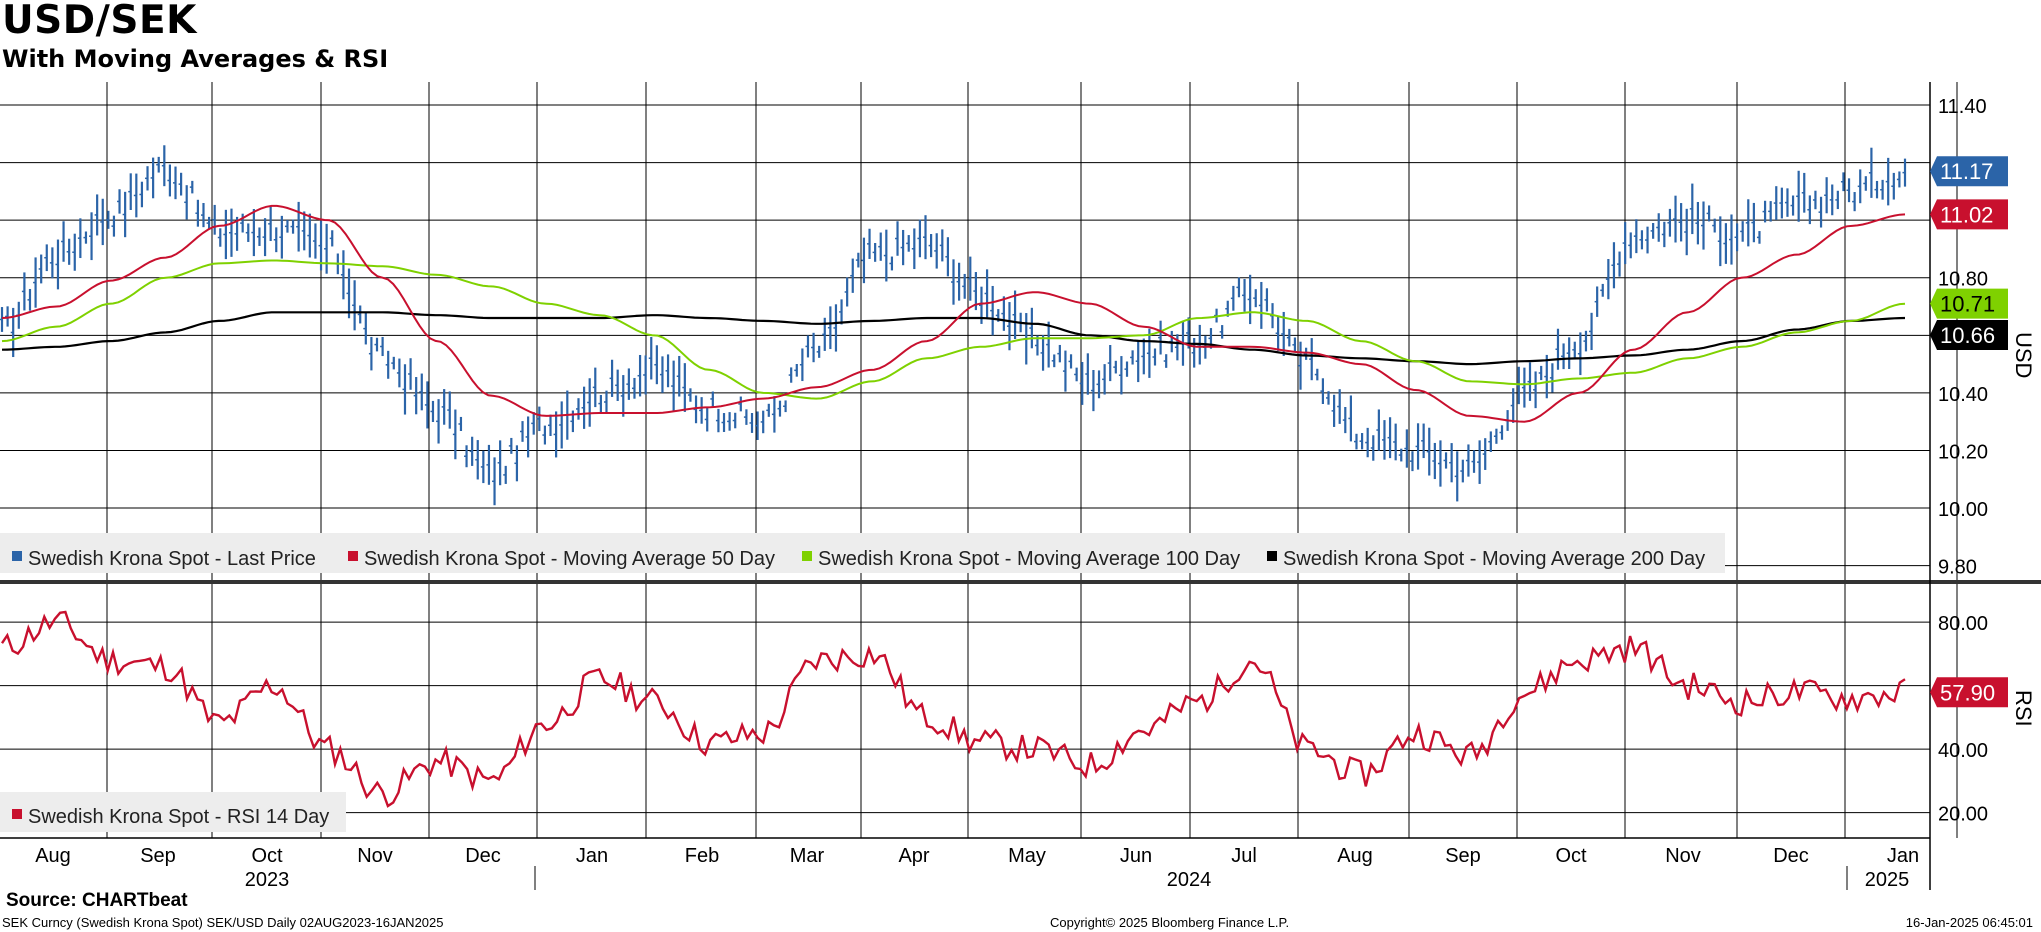  What do you see at coordinates (97, 900) in the screenshot?
I see `source-label: Source: CHARTbeat` at bounding box center [97, 900].